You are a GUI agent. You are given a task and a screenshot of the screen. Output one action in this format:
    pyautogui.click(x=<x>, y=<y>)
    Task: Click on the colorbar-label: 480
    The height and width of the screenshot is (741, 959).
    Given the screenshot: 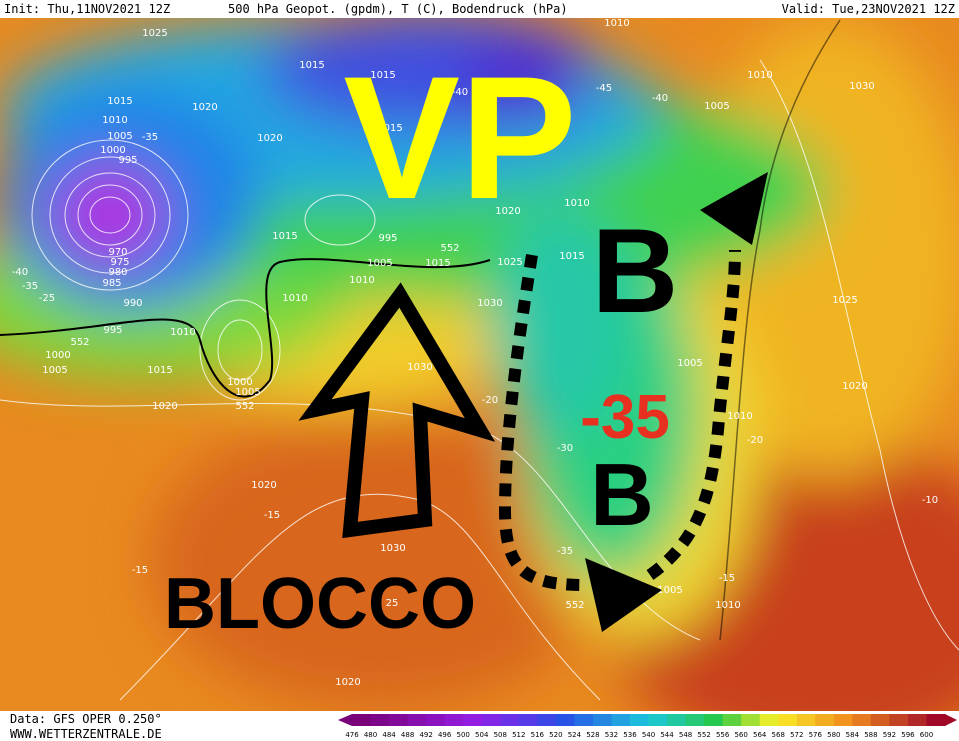 What is the action you would take?
    pyautogui.click(x=370, y=735)
    